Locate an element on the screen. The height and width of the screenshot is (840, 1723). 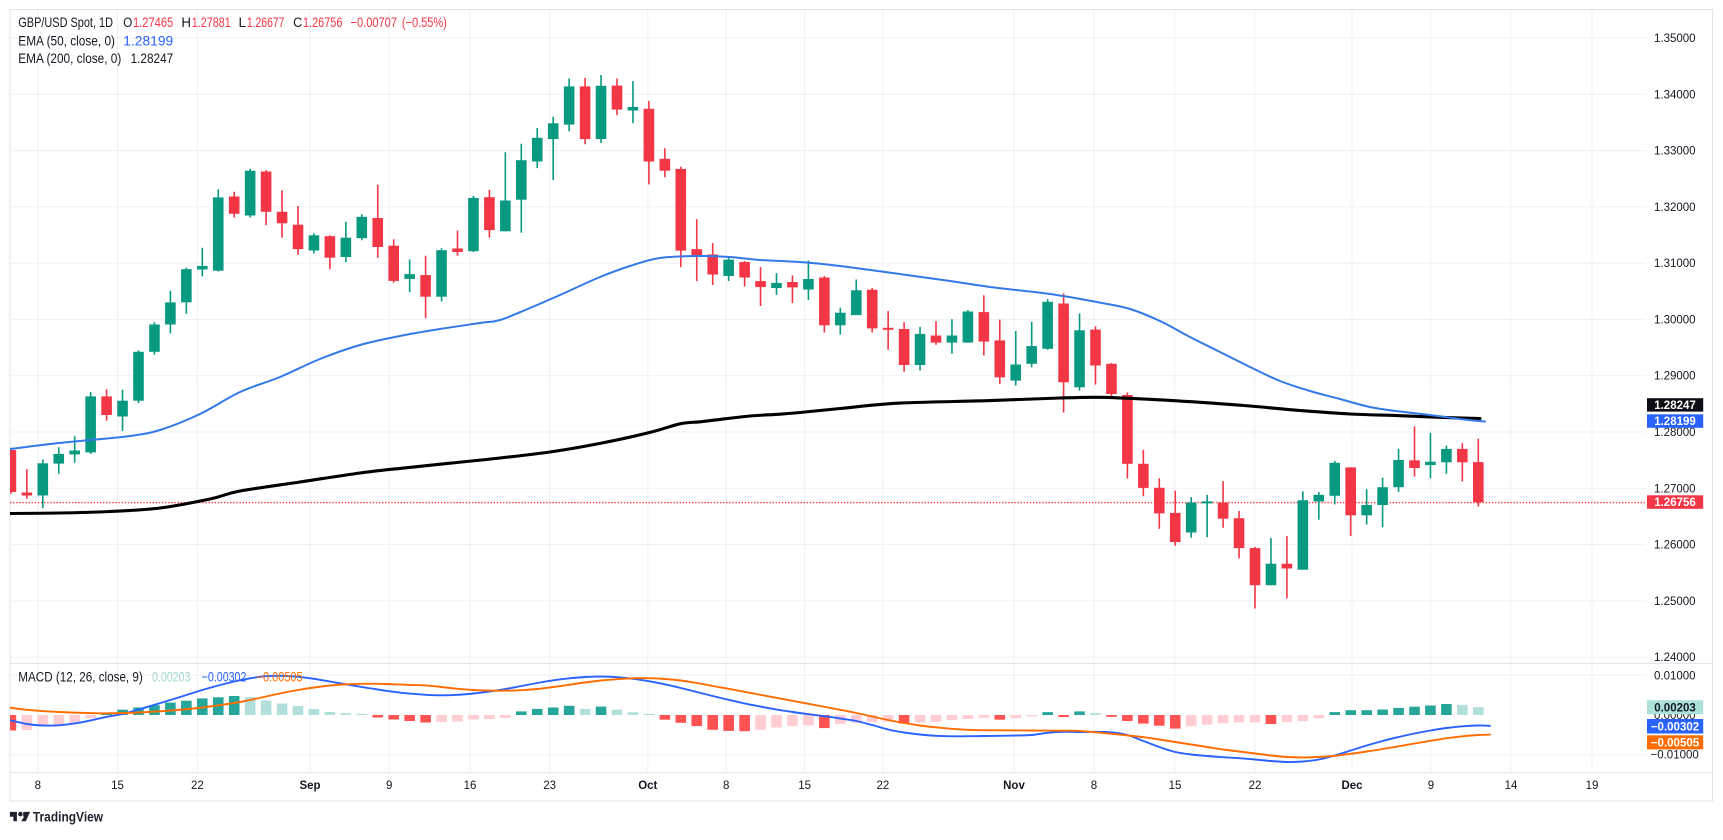
svg-text: 1.32000 is located at coordinates (1675, 208).